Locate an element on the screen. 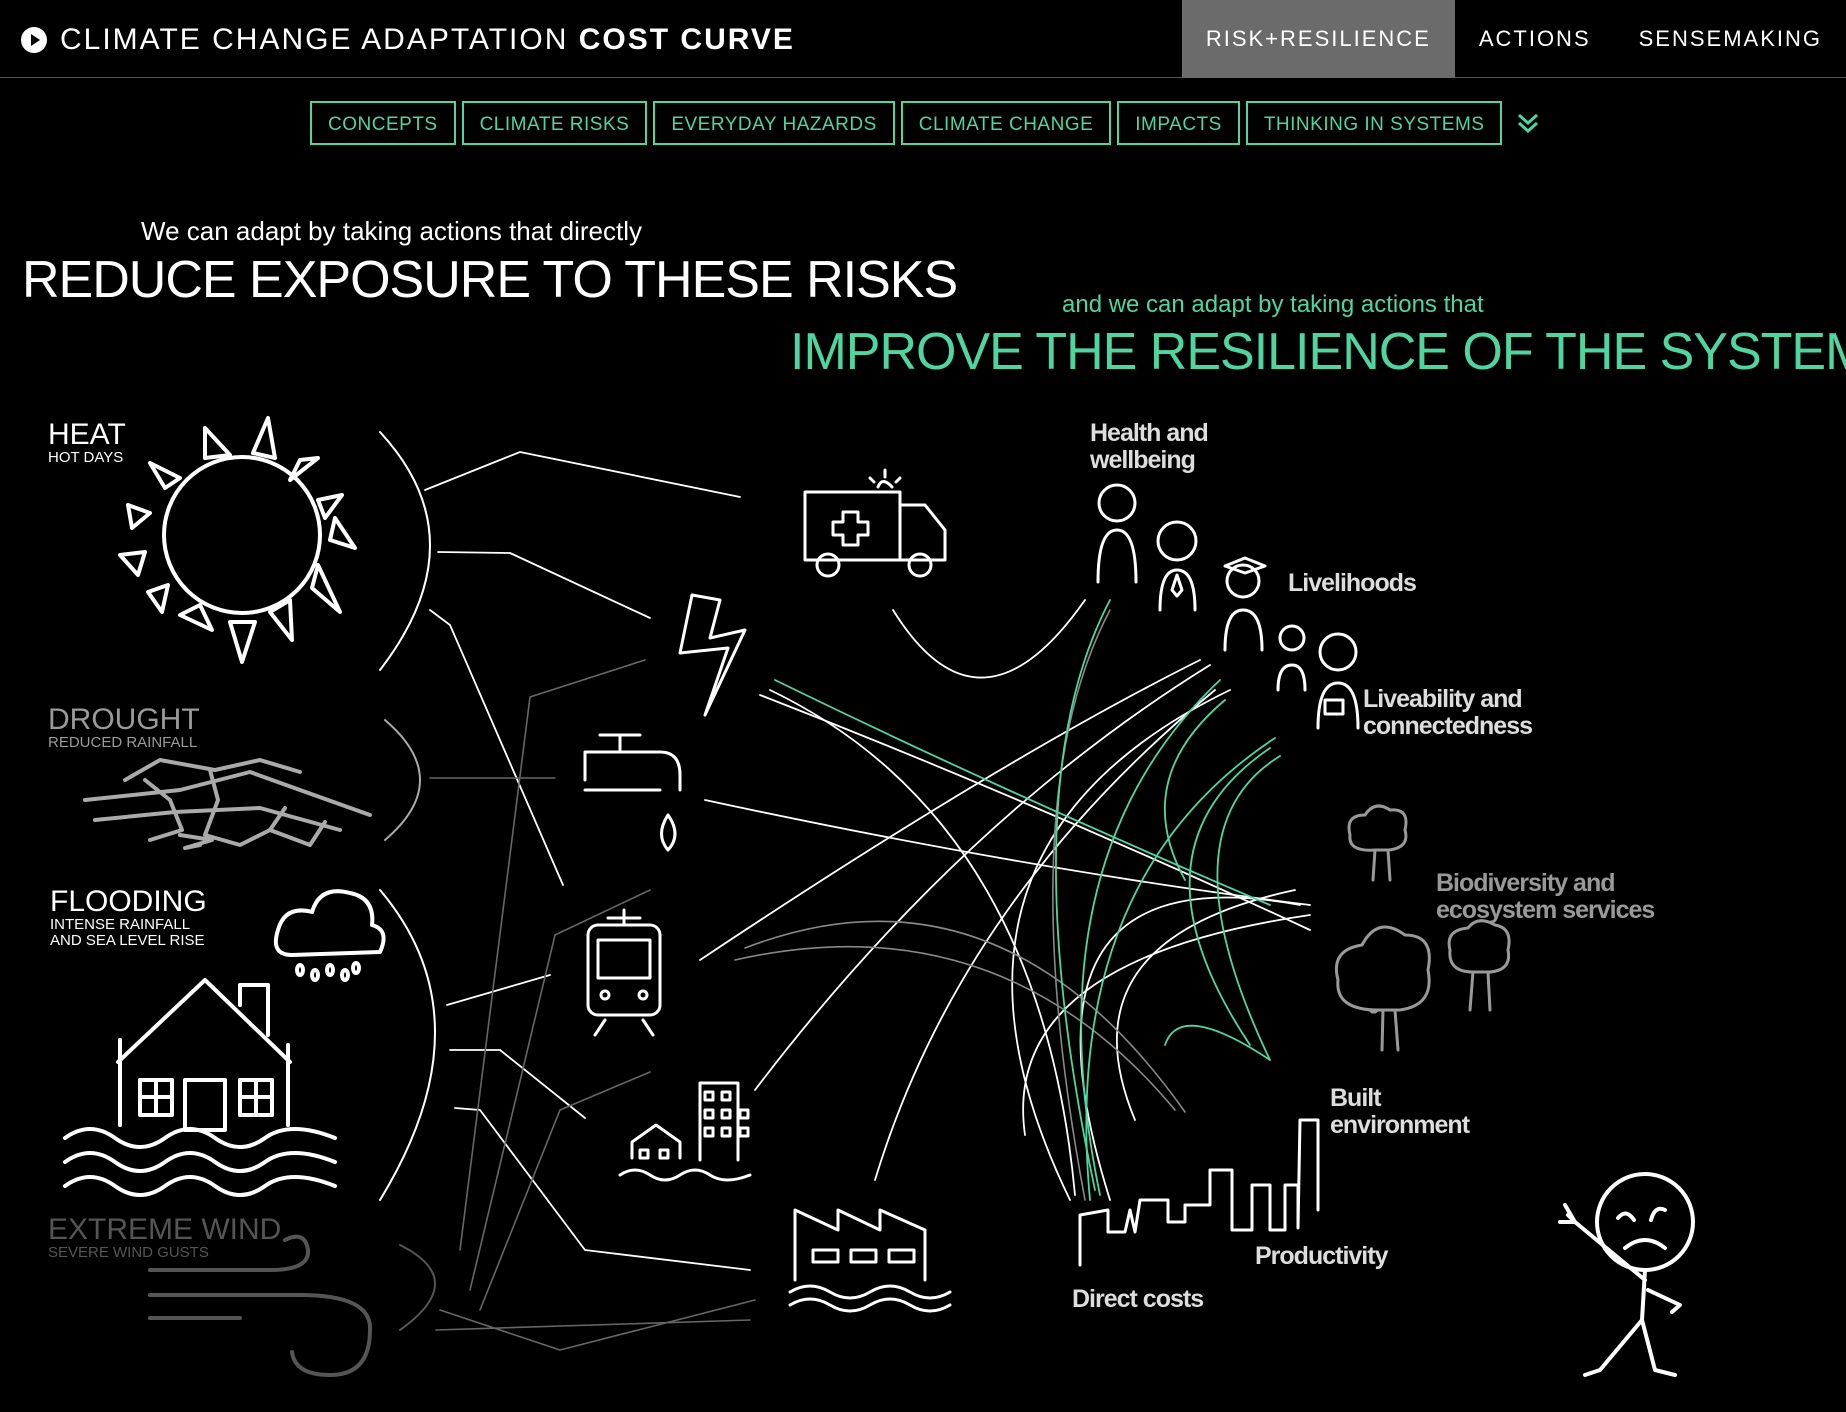  tab-climate-risks: CLIMATE RISKS is located at coordinates (554, 123).